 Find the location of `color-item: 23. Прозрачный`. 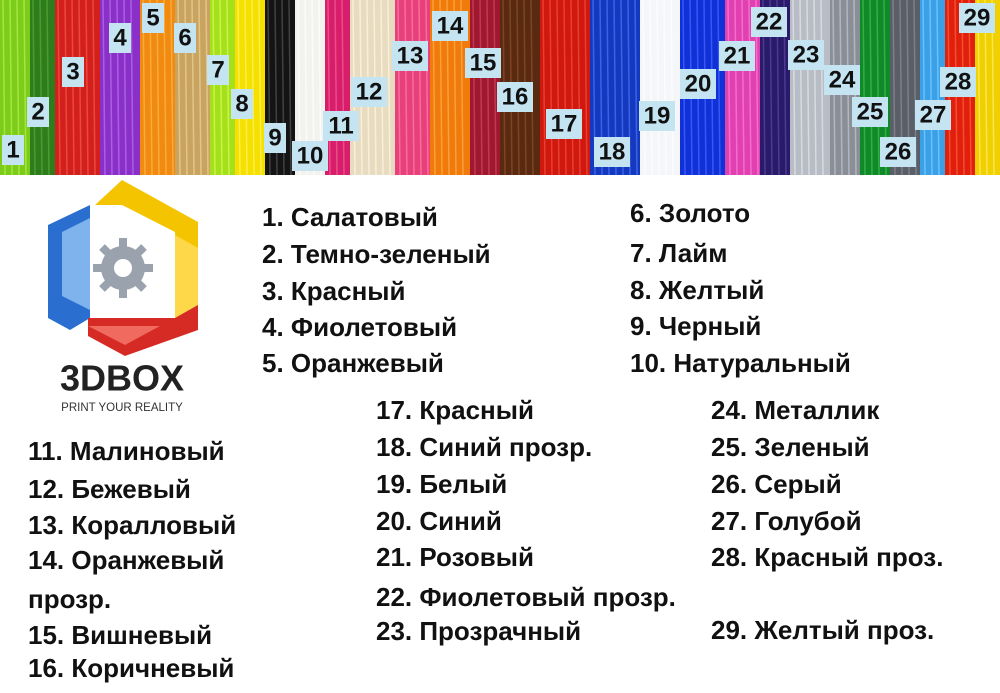

color-item: 23. Прозрачный is located at coordinates (479, 631).